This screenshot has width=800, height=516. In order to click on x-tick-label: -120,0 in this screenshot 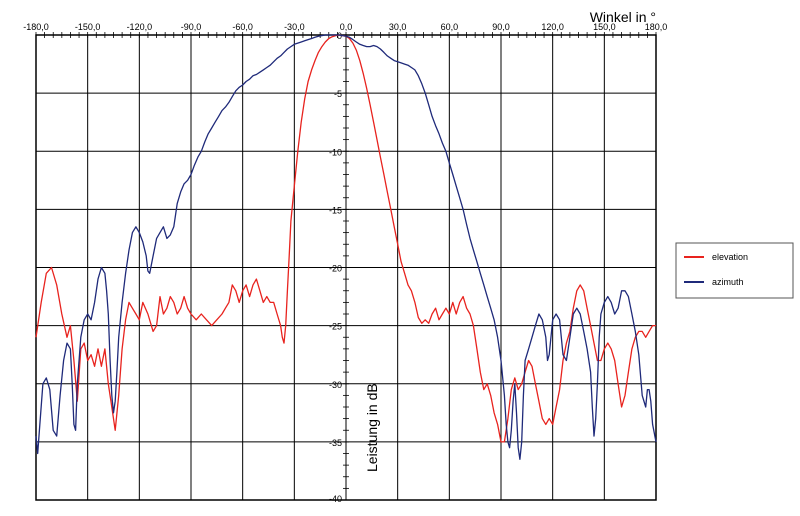, I will do `click(140, 27)`.